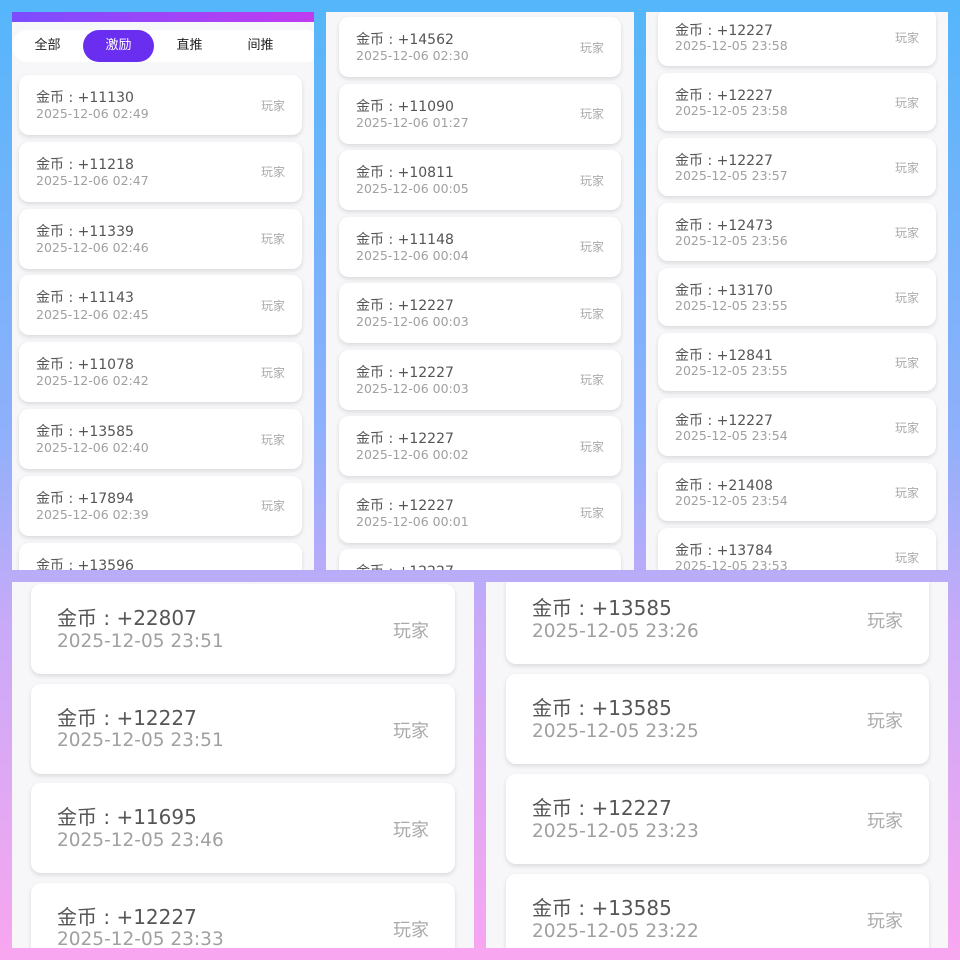  I want to click on record-card: 金币 : +11148 2025-12-06 00:04 玩家, so click(480, 246).